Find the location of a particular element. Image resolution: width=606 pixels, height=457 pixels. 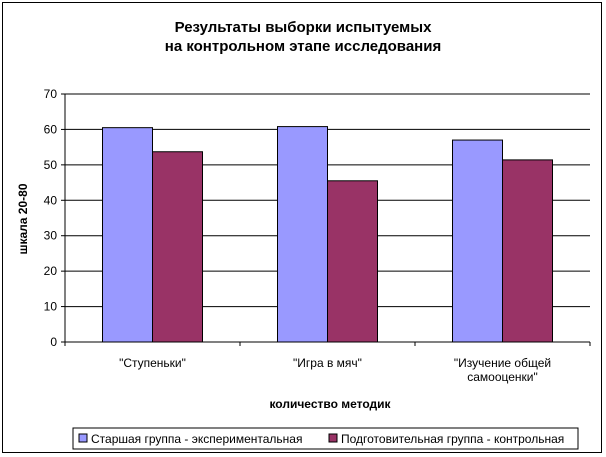

bar-series2-cat1 is located at coordinates (177, 247).